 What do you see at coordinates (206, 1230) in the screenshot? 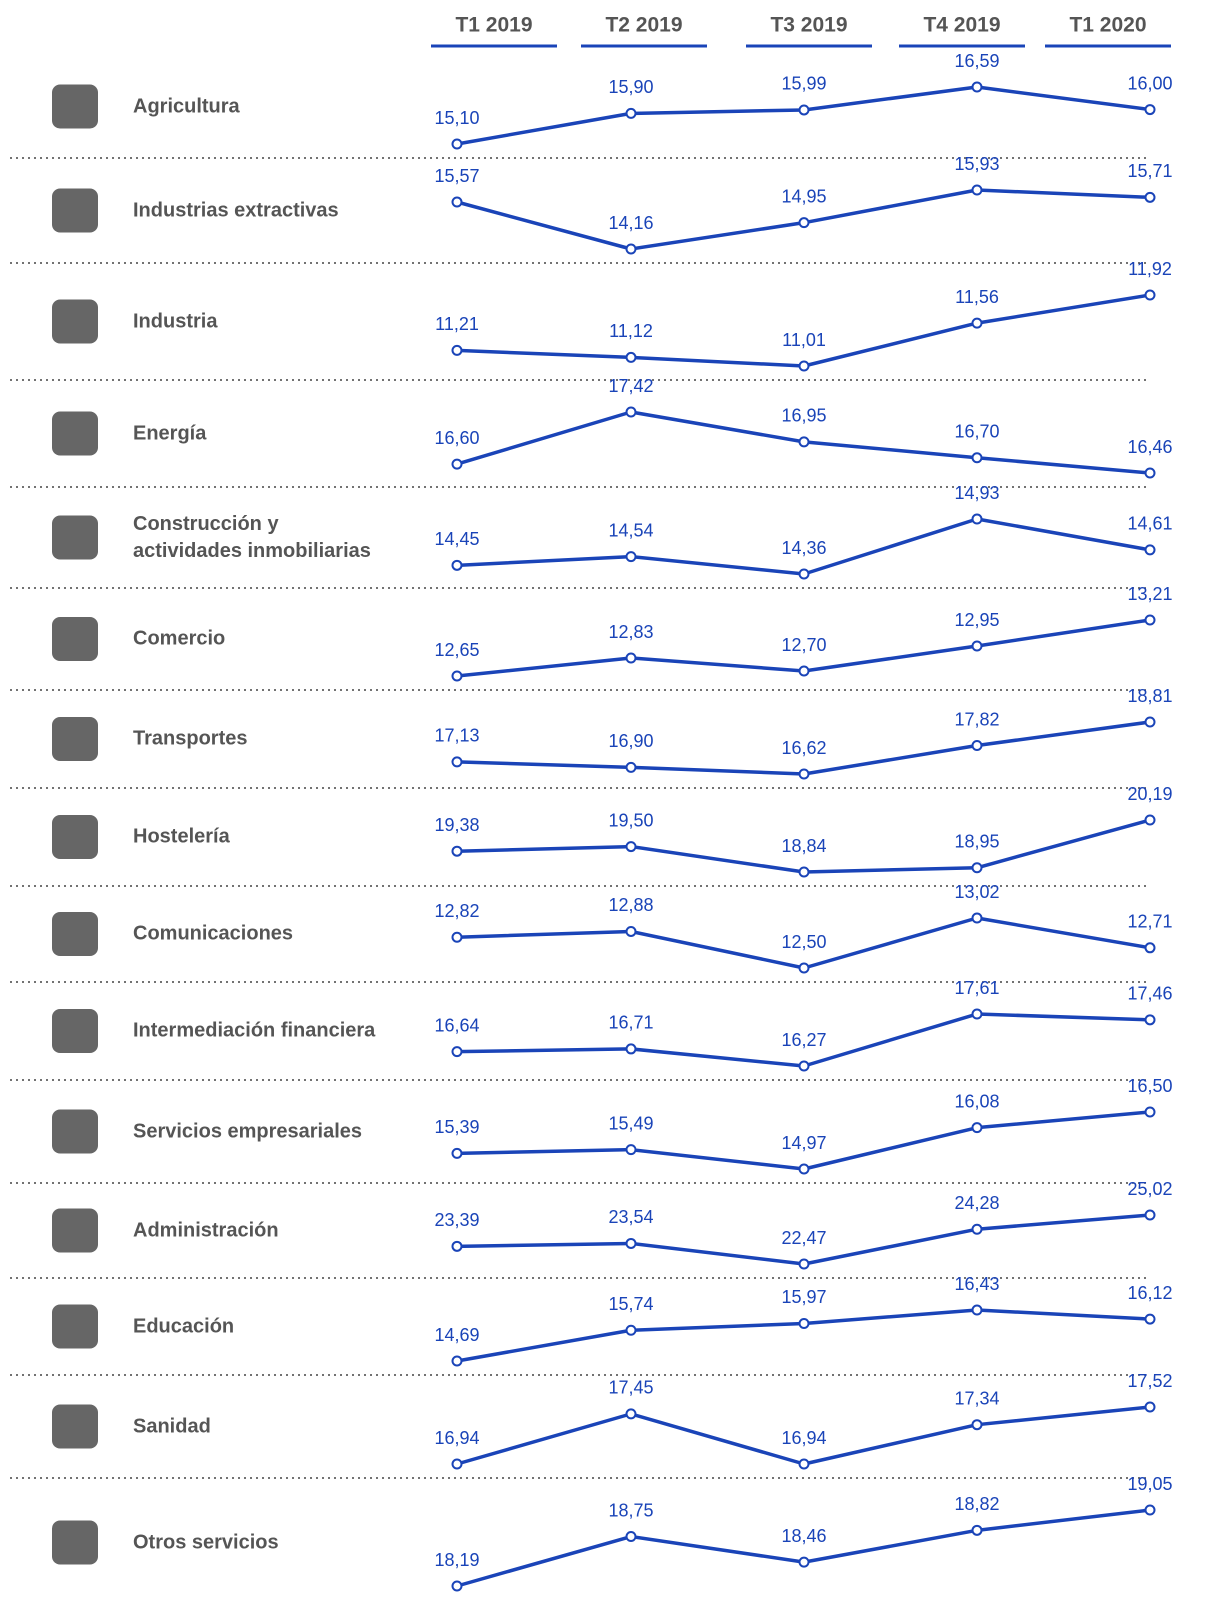
I see `sector-name: Administración` at bounding box center [206, 1230].